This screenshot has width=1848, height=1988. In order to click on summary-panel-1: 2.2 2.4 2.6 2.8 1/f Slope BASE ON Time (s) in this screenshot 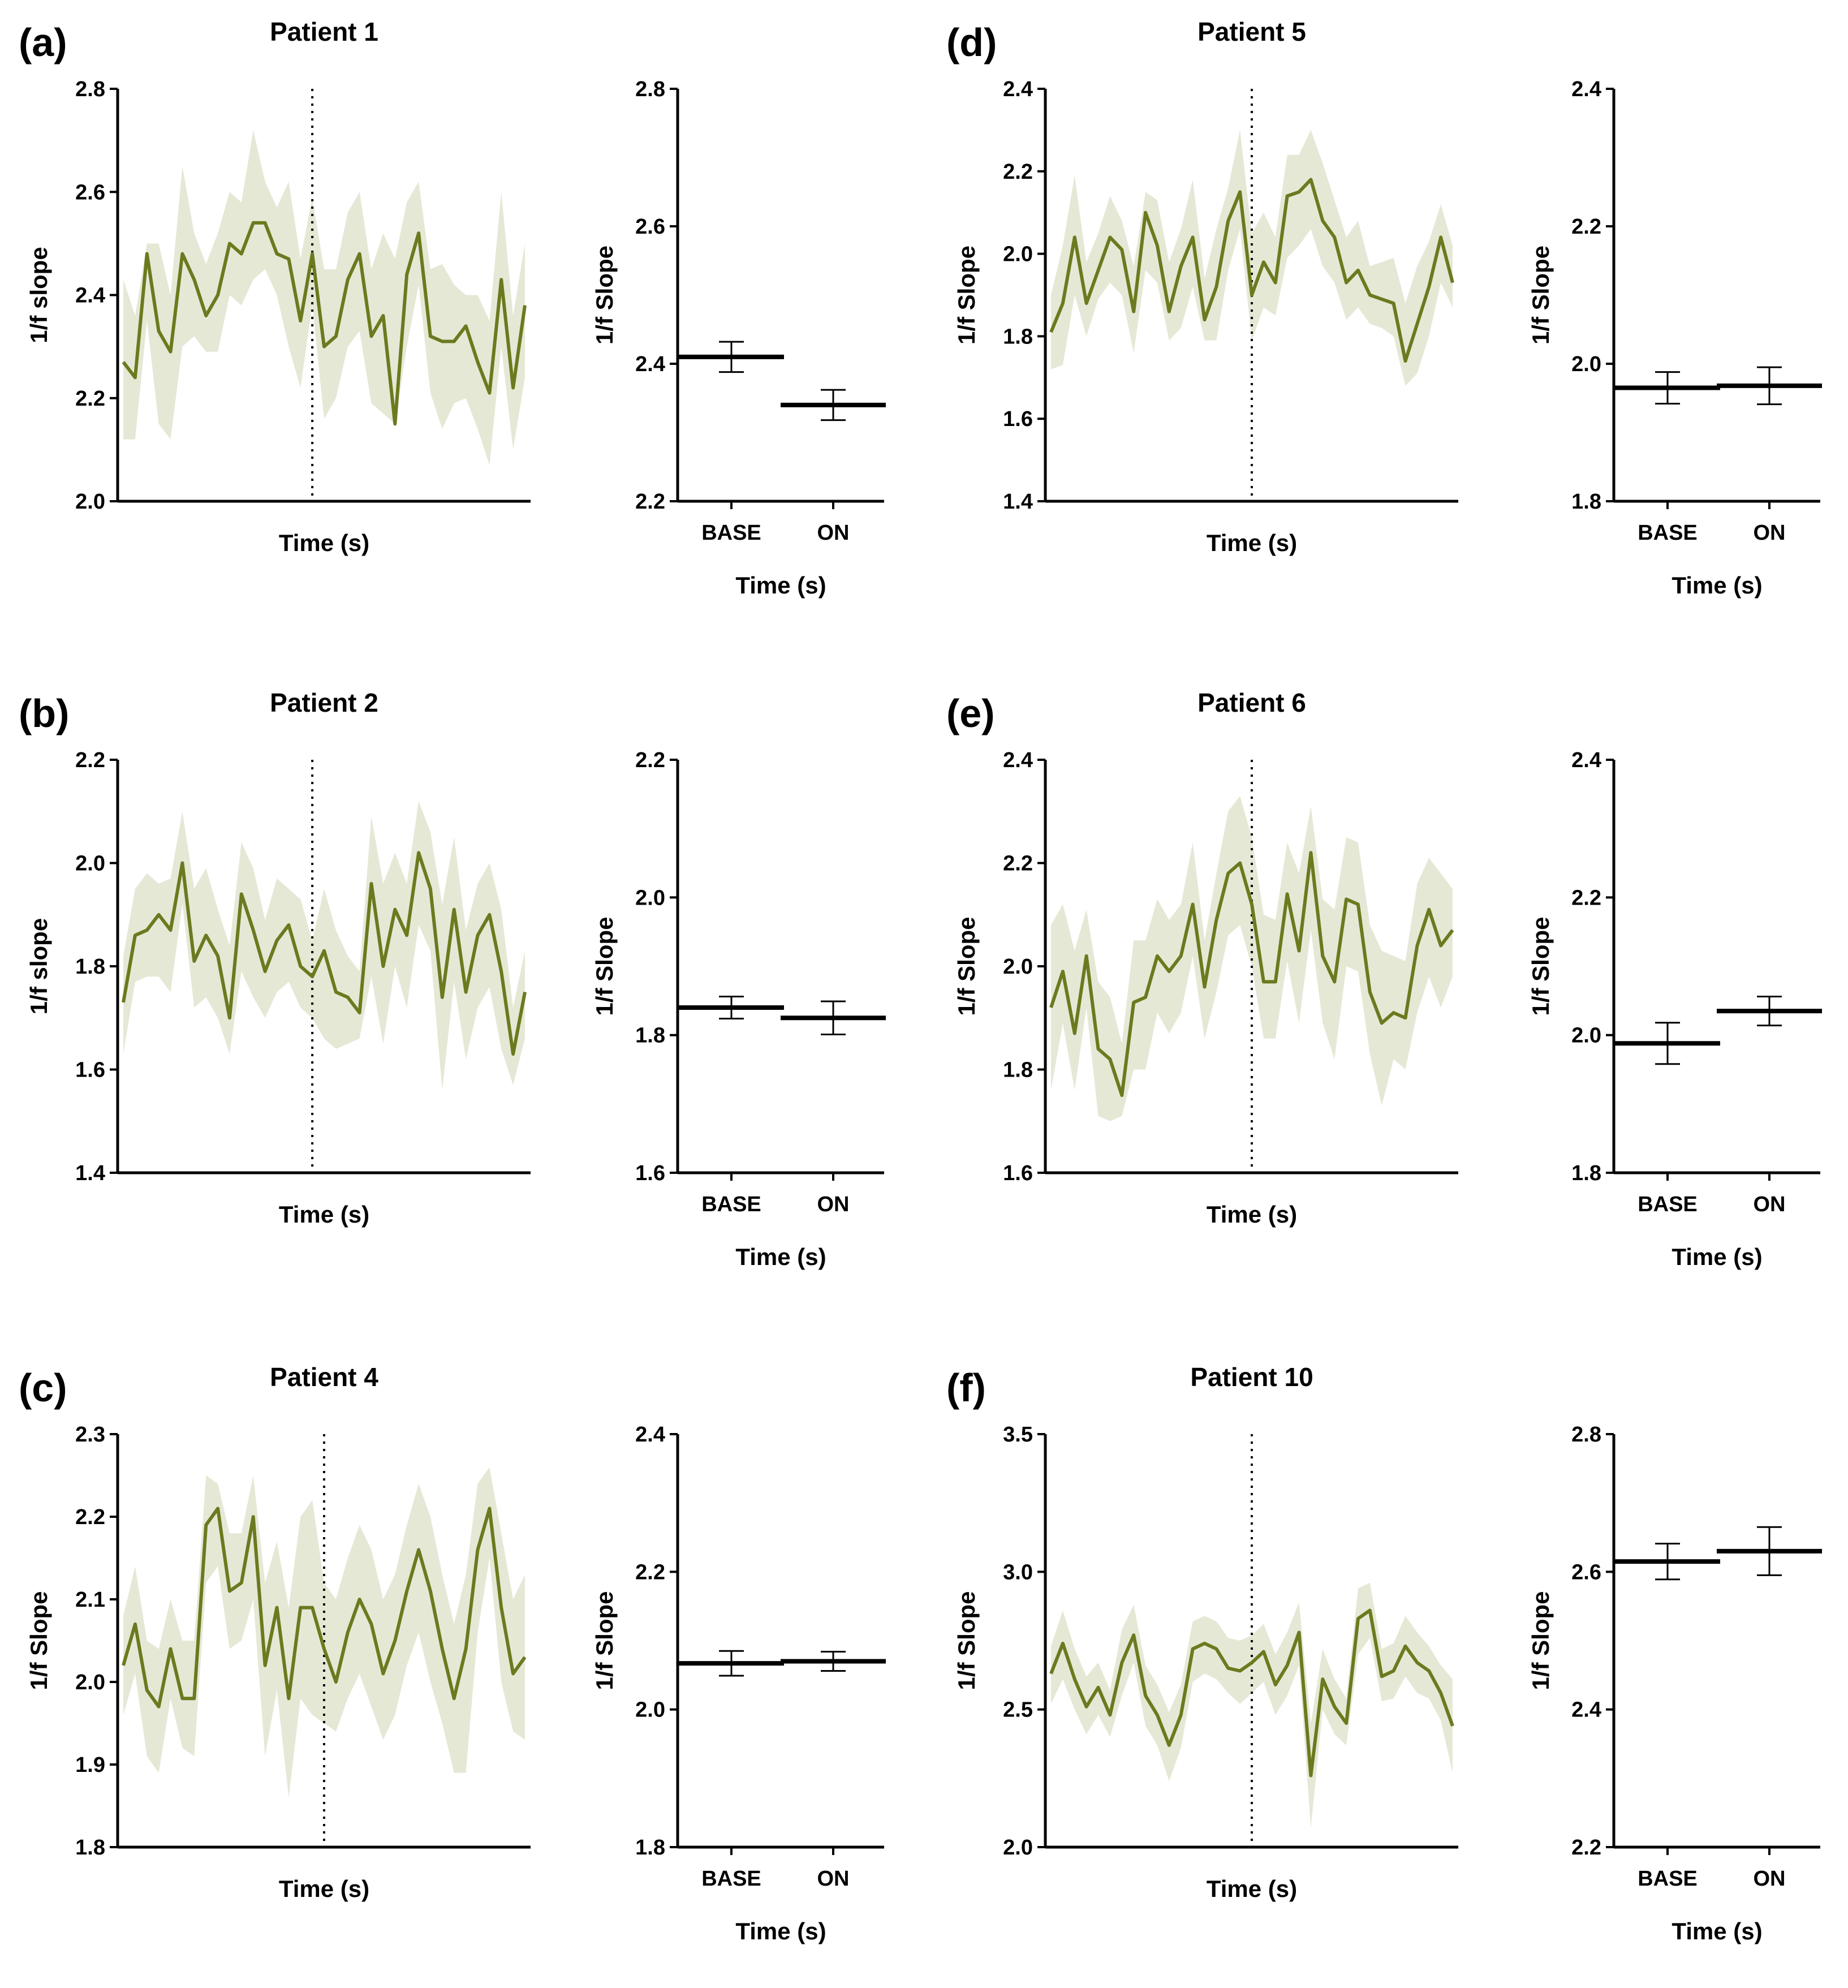, I will do `click(738, 339)`.